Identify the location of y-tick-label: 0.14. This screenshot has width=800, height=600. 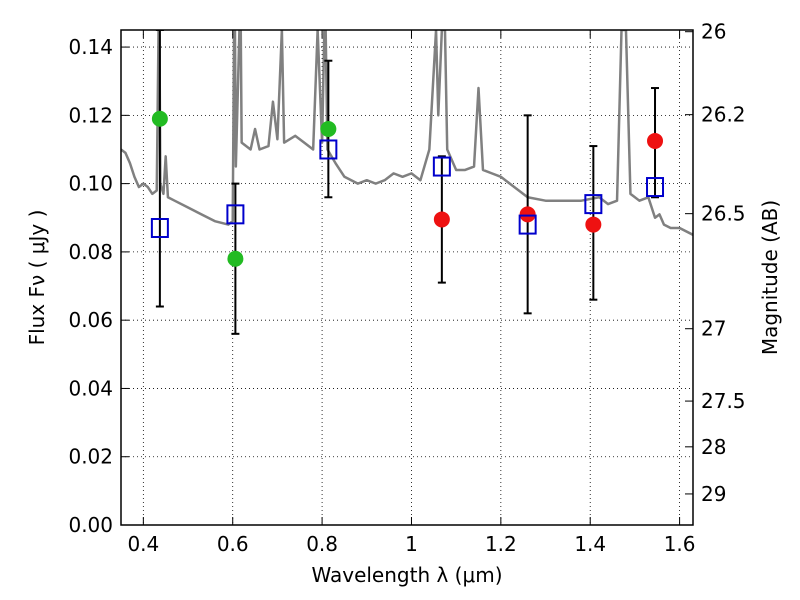
(90, 47).